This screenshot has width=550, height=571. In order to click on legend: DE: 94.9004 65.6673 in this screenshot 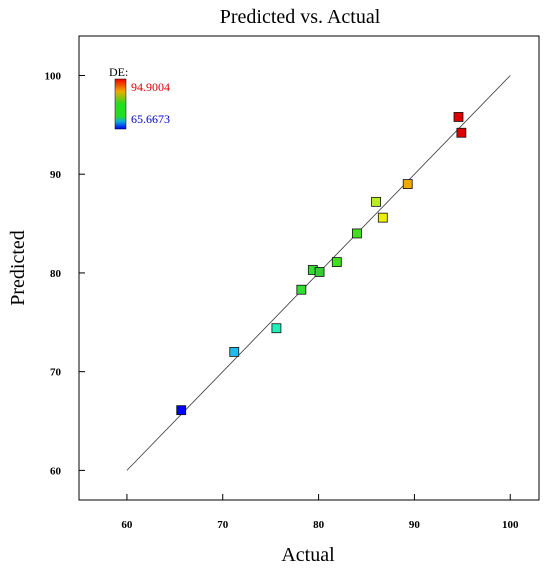, I will do `click(139, 97)`.